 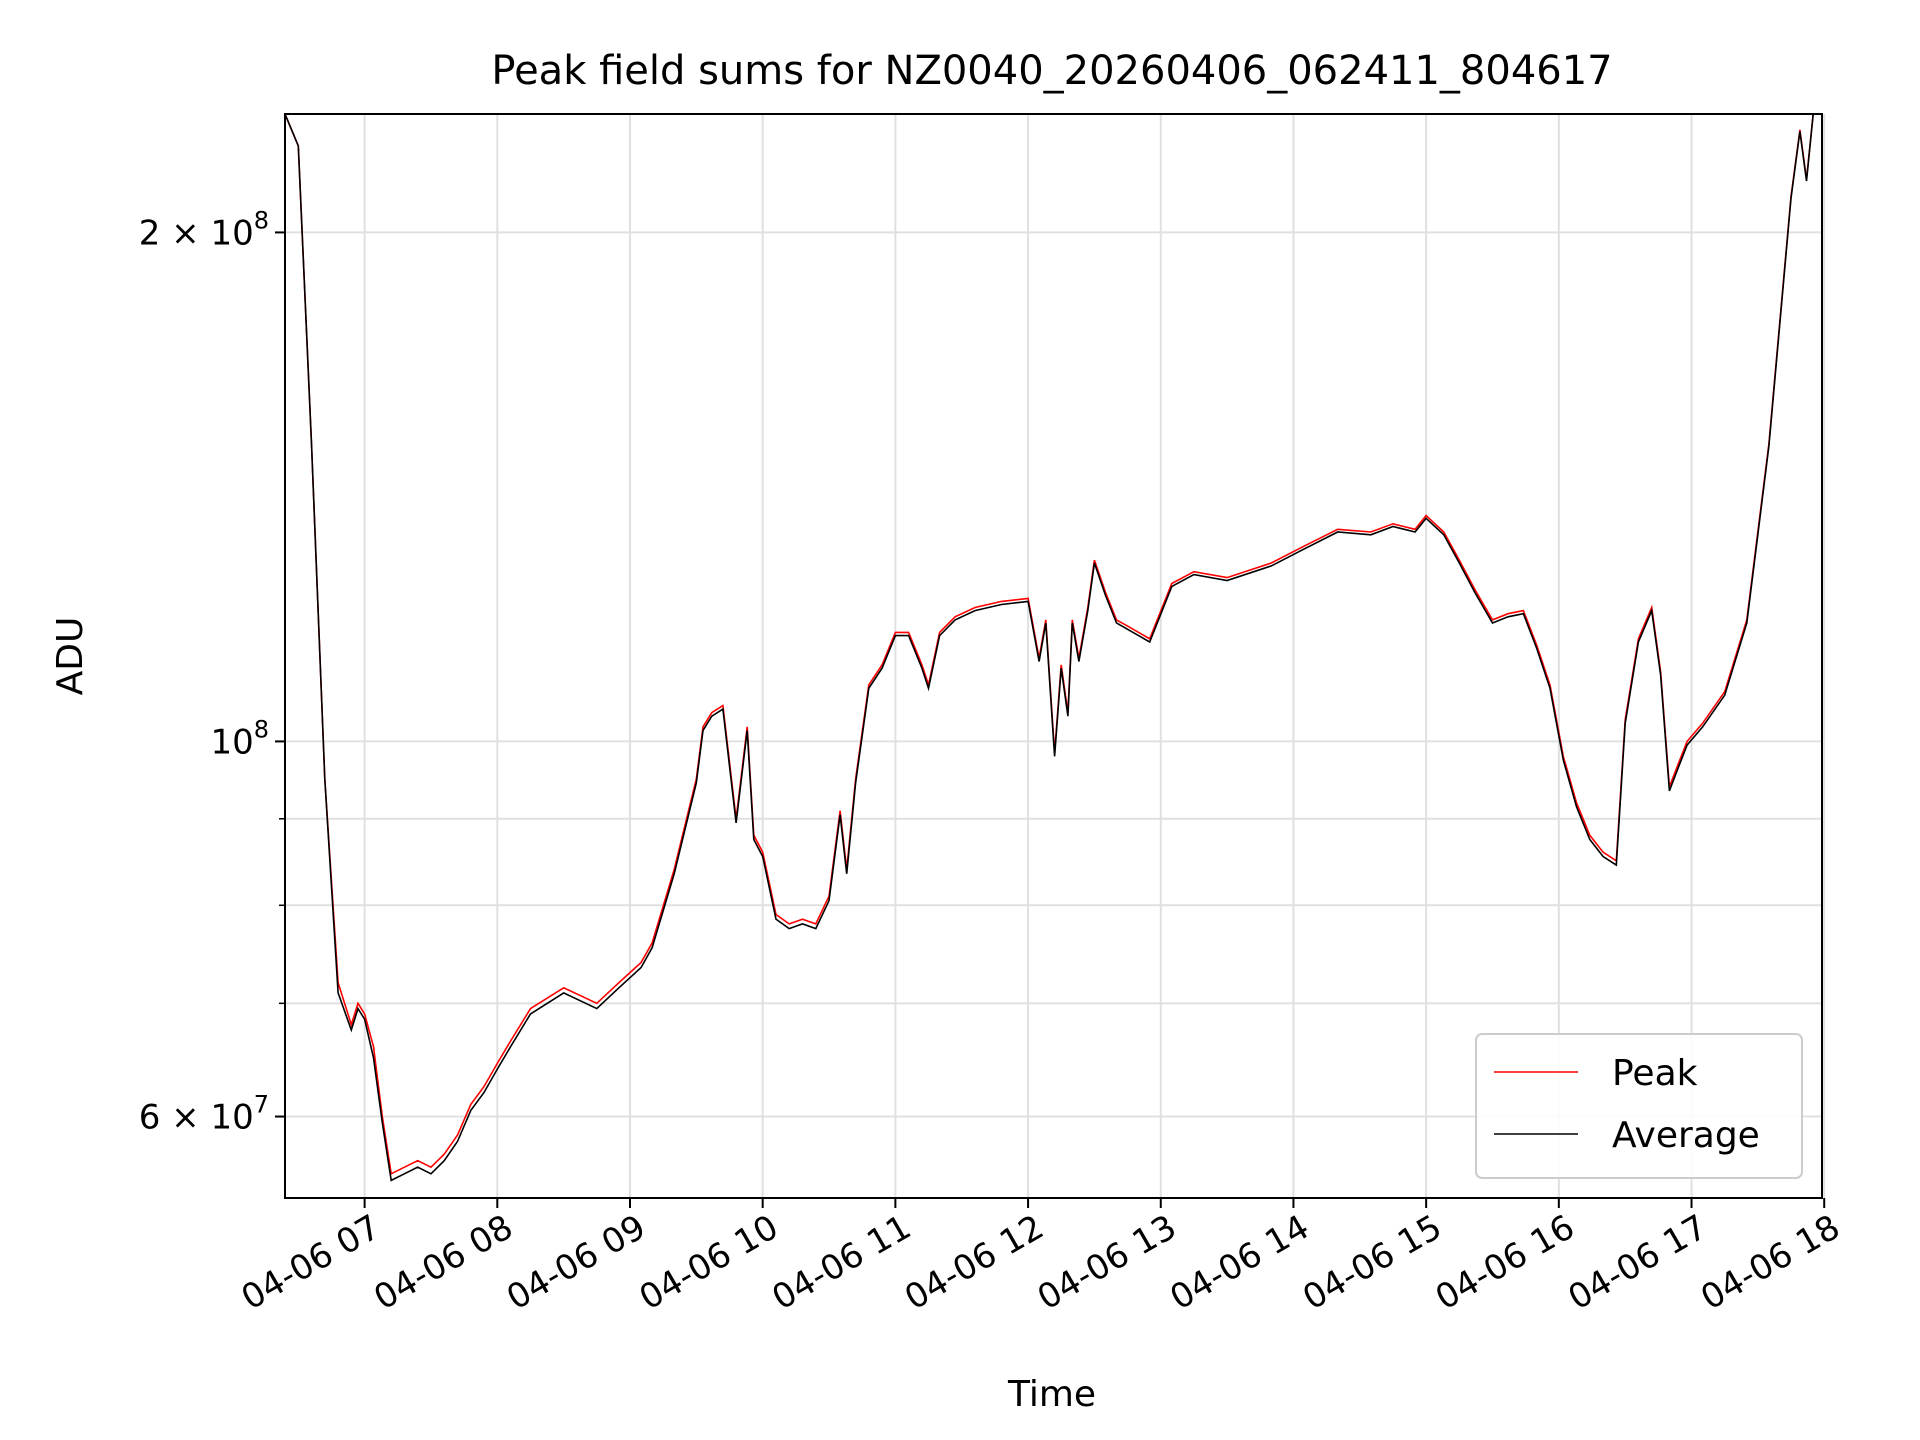 I want to click on y-tick-label: 108, so click(x=239, y=738).